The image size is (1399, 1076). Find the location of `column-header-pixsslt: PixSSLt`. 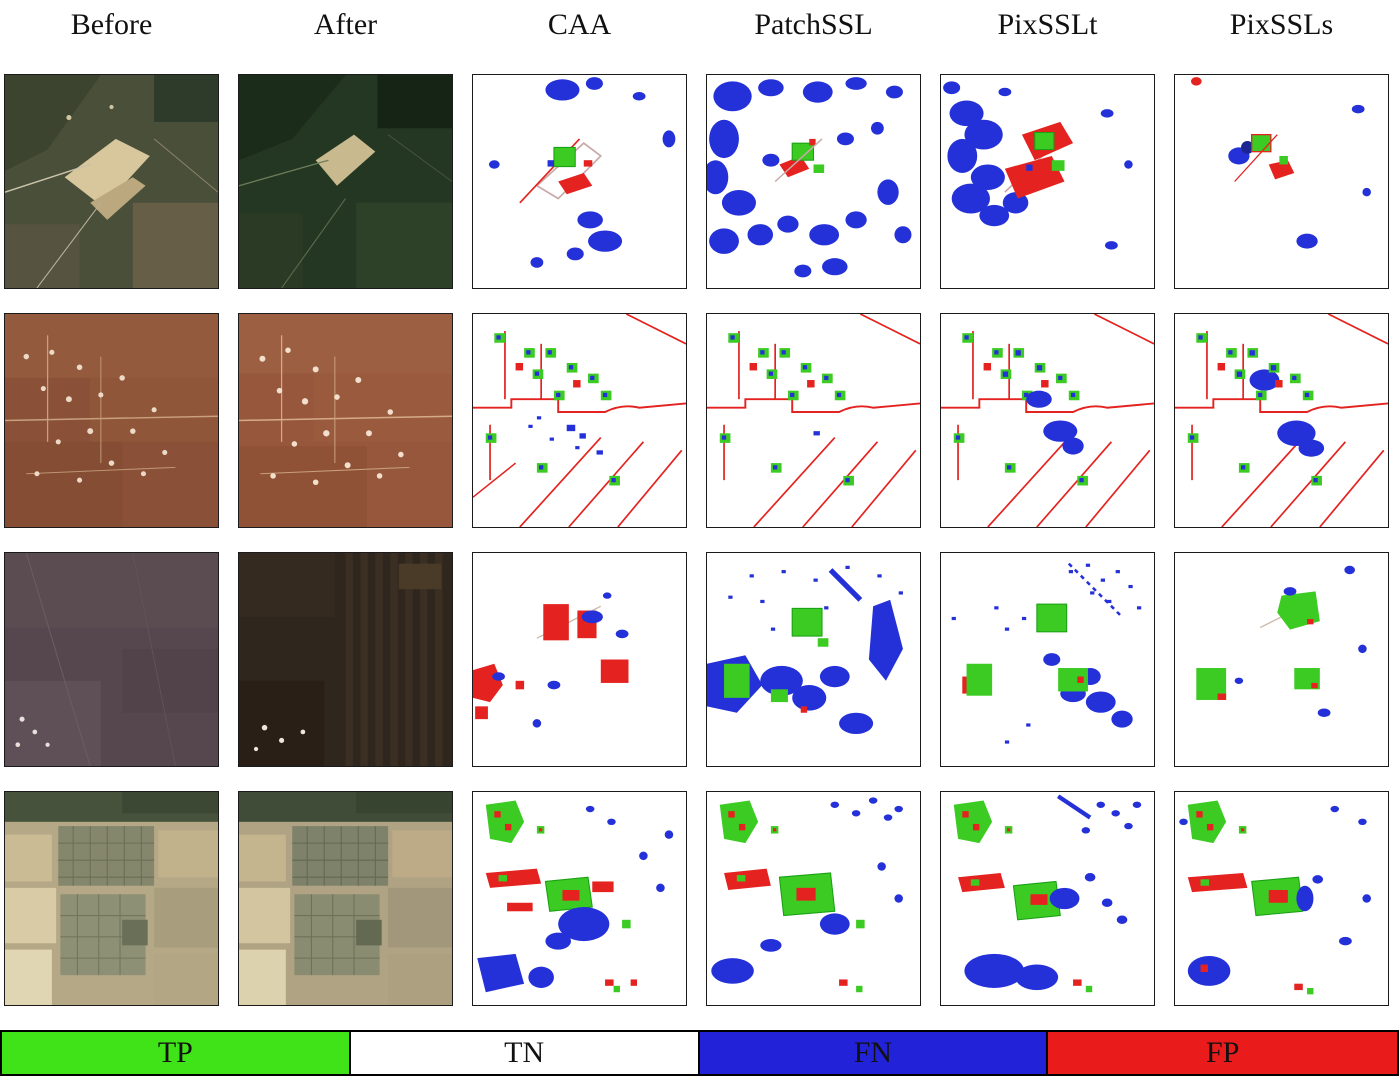

column-header-pixsslt: PixSSLt is located at coordinates (1047, 24).